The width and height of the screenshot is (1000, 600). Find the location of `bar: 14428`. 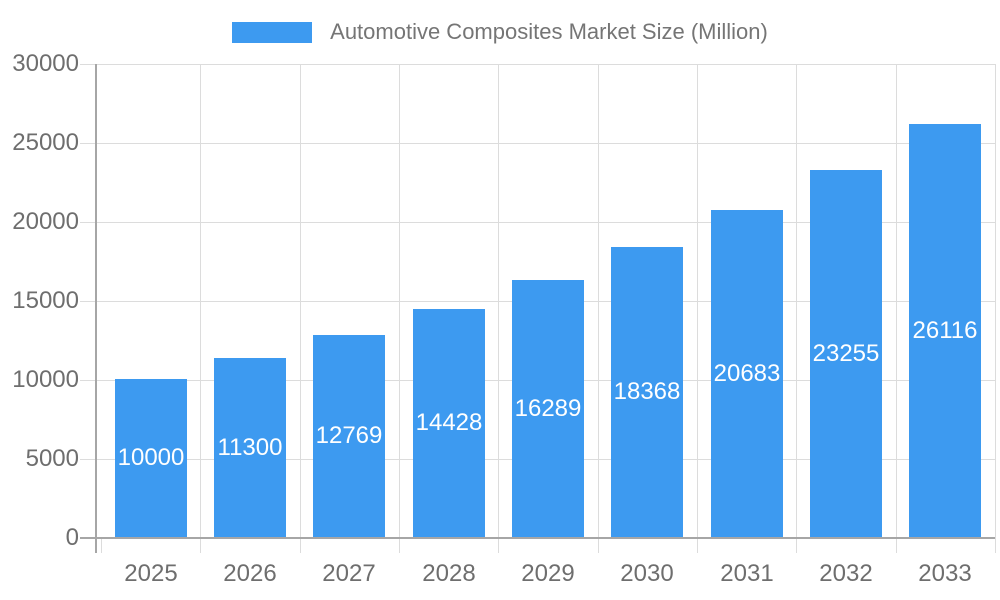

bar: 14428 is located at coordinates (449, 423).